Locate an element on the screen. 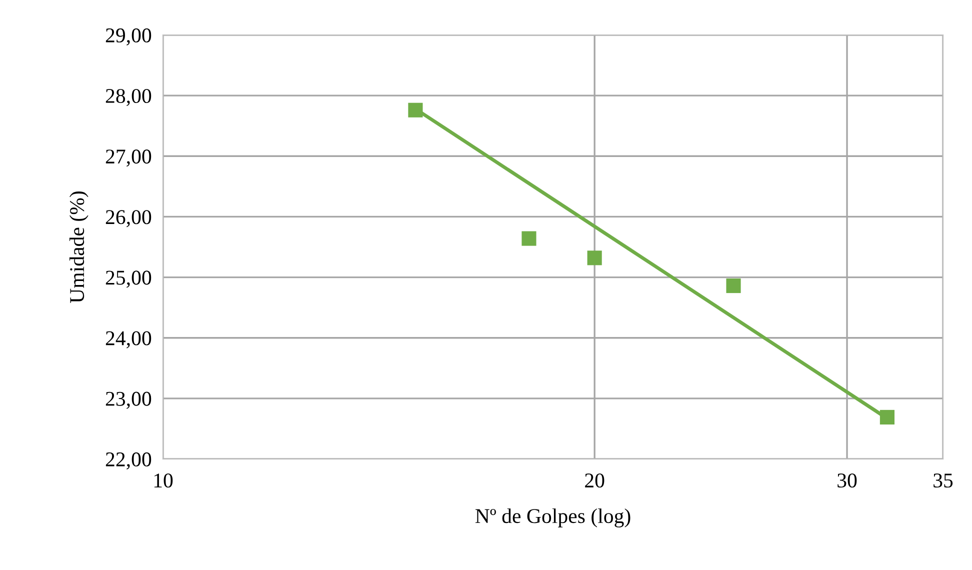  y-tick-label: 25,00 is located at coordinates (129, 279).